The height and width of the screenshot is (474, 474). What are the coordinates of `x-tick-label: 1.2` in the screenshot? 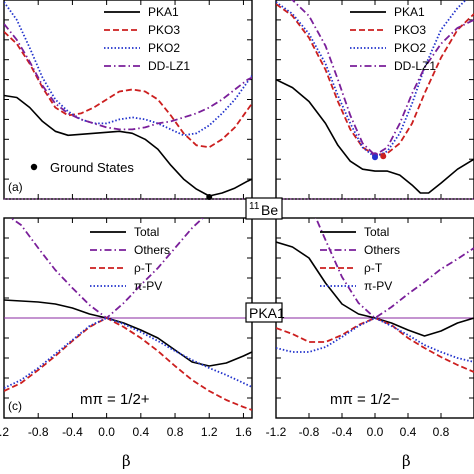 It's located at (209, 432).